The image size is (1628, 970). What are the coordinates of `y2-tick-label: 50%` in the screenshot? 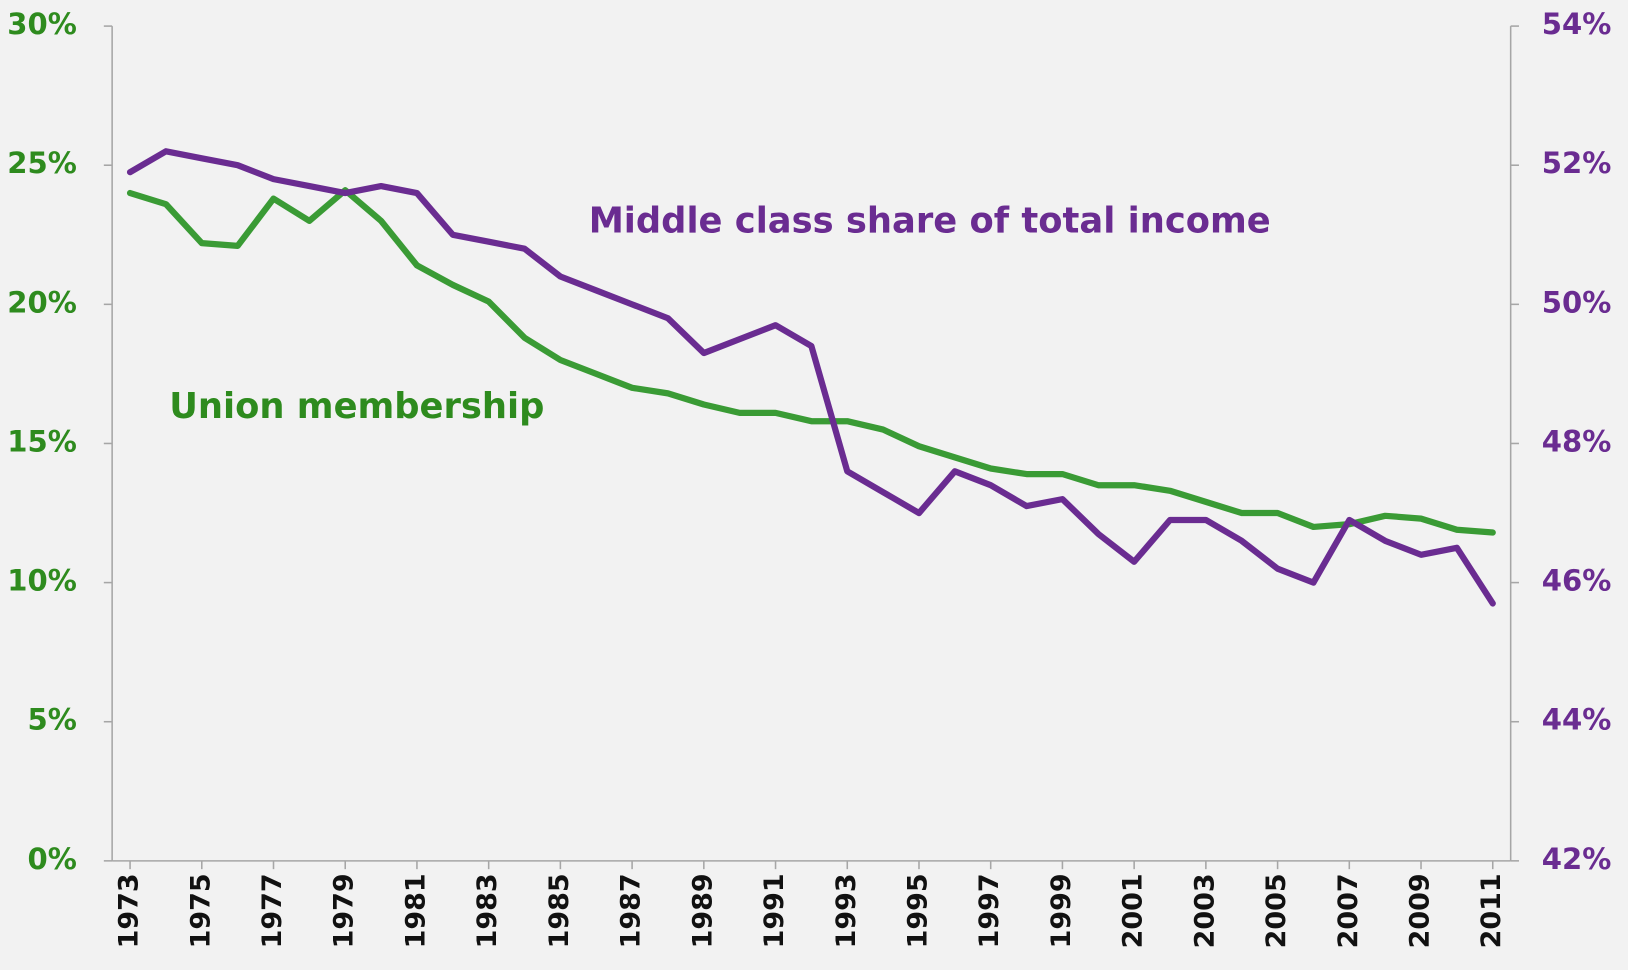 It's located at (1577, 302).